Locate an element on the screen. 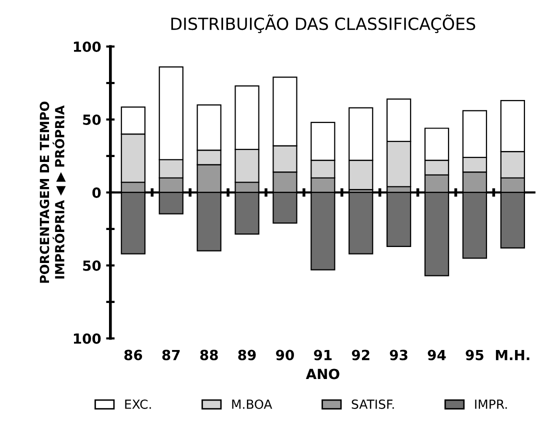 The width and height of the screenshot is (552, 423). x-tick-label: 87 is located at coordinates (171, 355).